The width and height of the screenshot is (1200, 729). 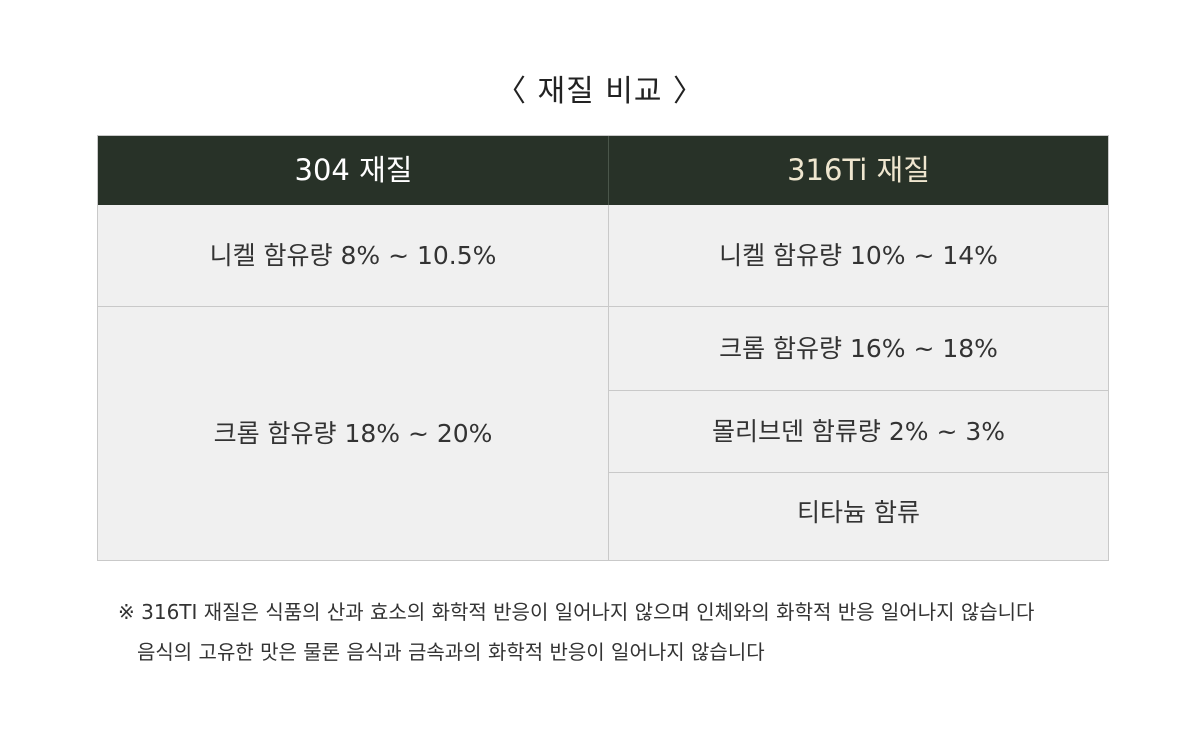 What do you see at coordinates (599, 91) in the screenshot?
I see `page-title: 〈 재질 비교 〉` at bounding box center [599, 91].